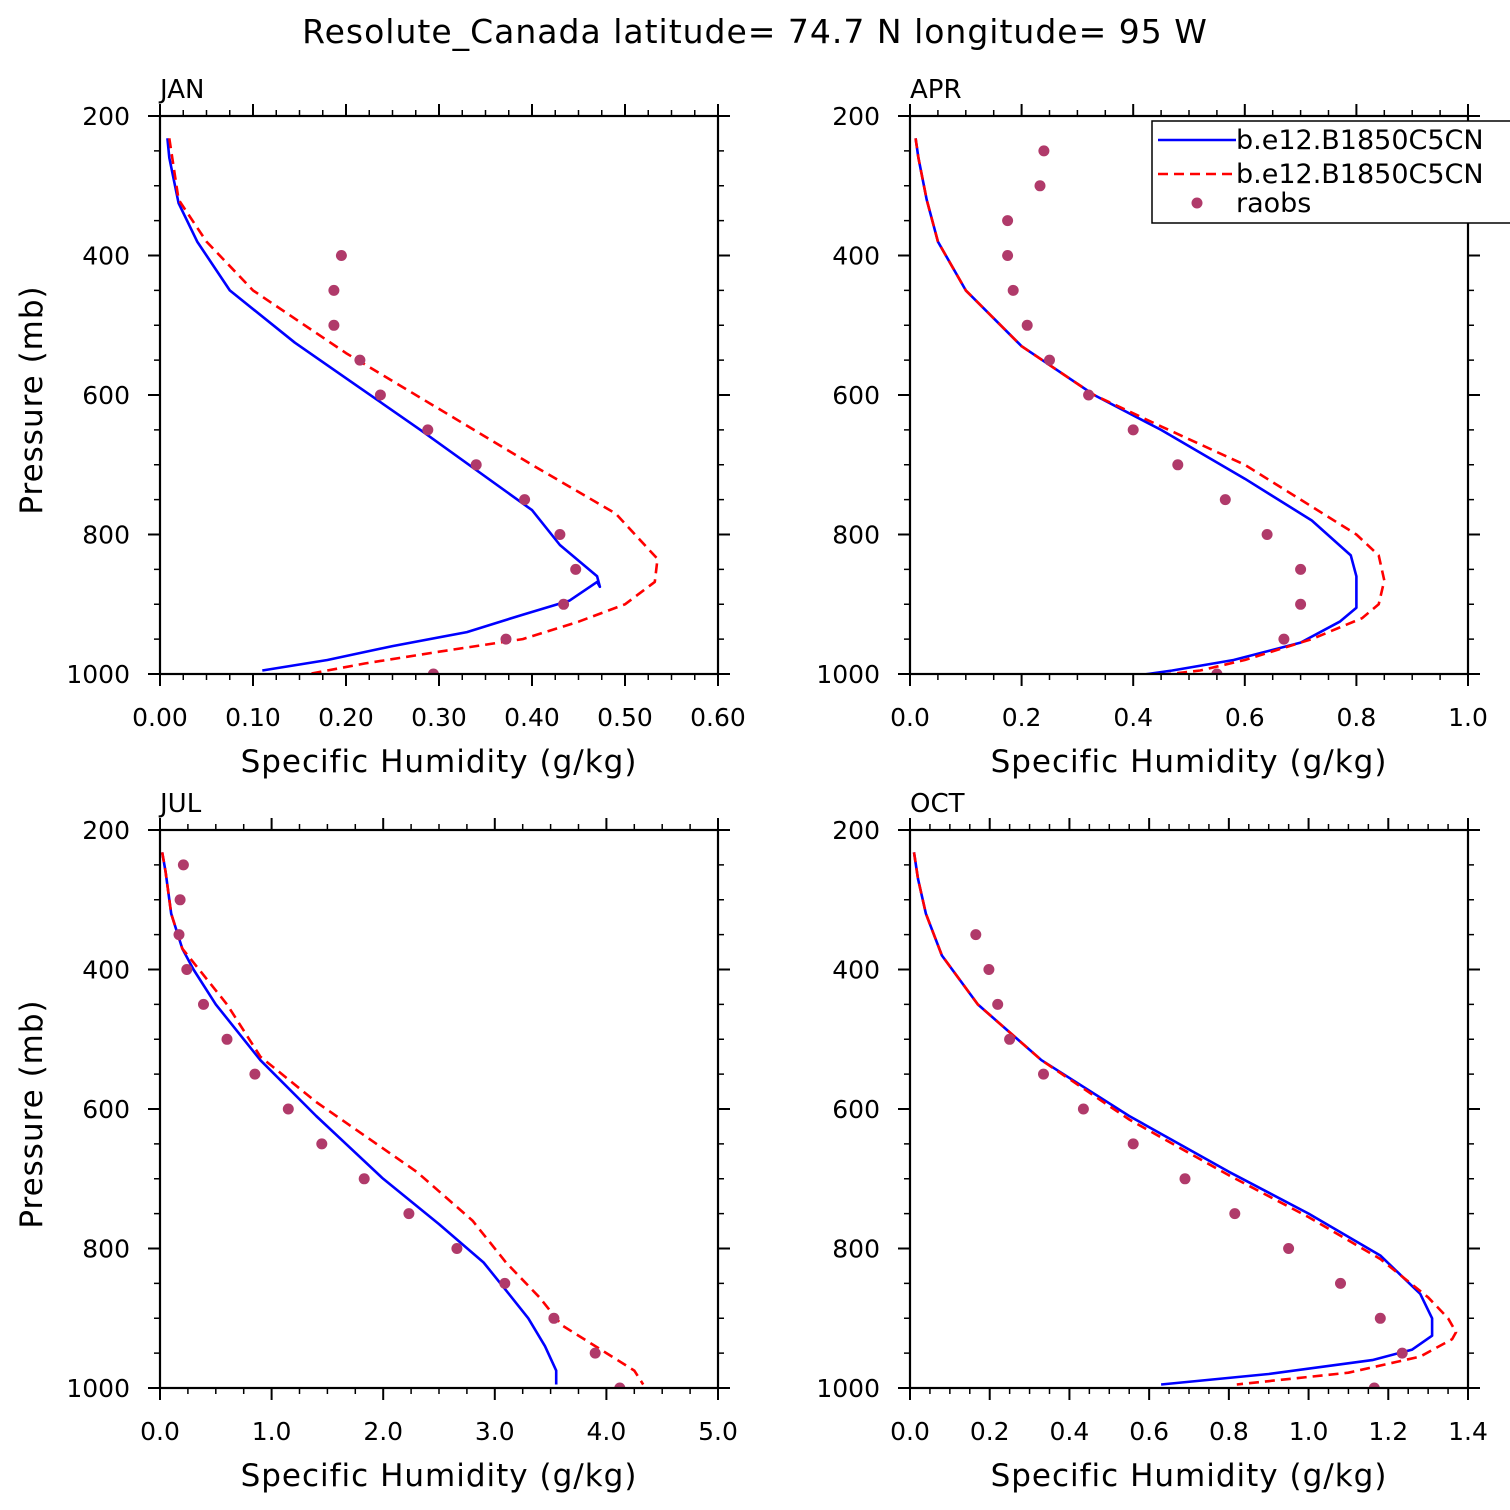 Image resolution: width=1510 pixels, height=1510 pixels. I want to click on x-tick-label: 0.00, so click(160, 717).